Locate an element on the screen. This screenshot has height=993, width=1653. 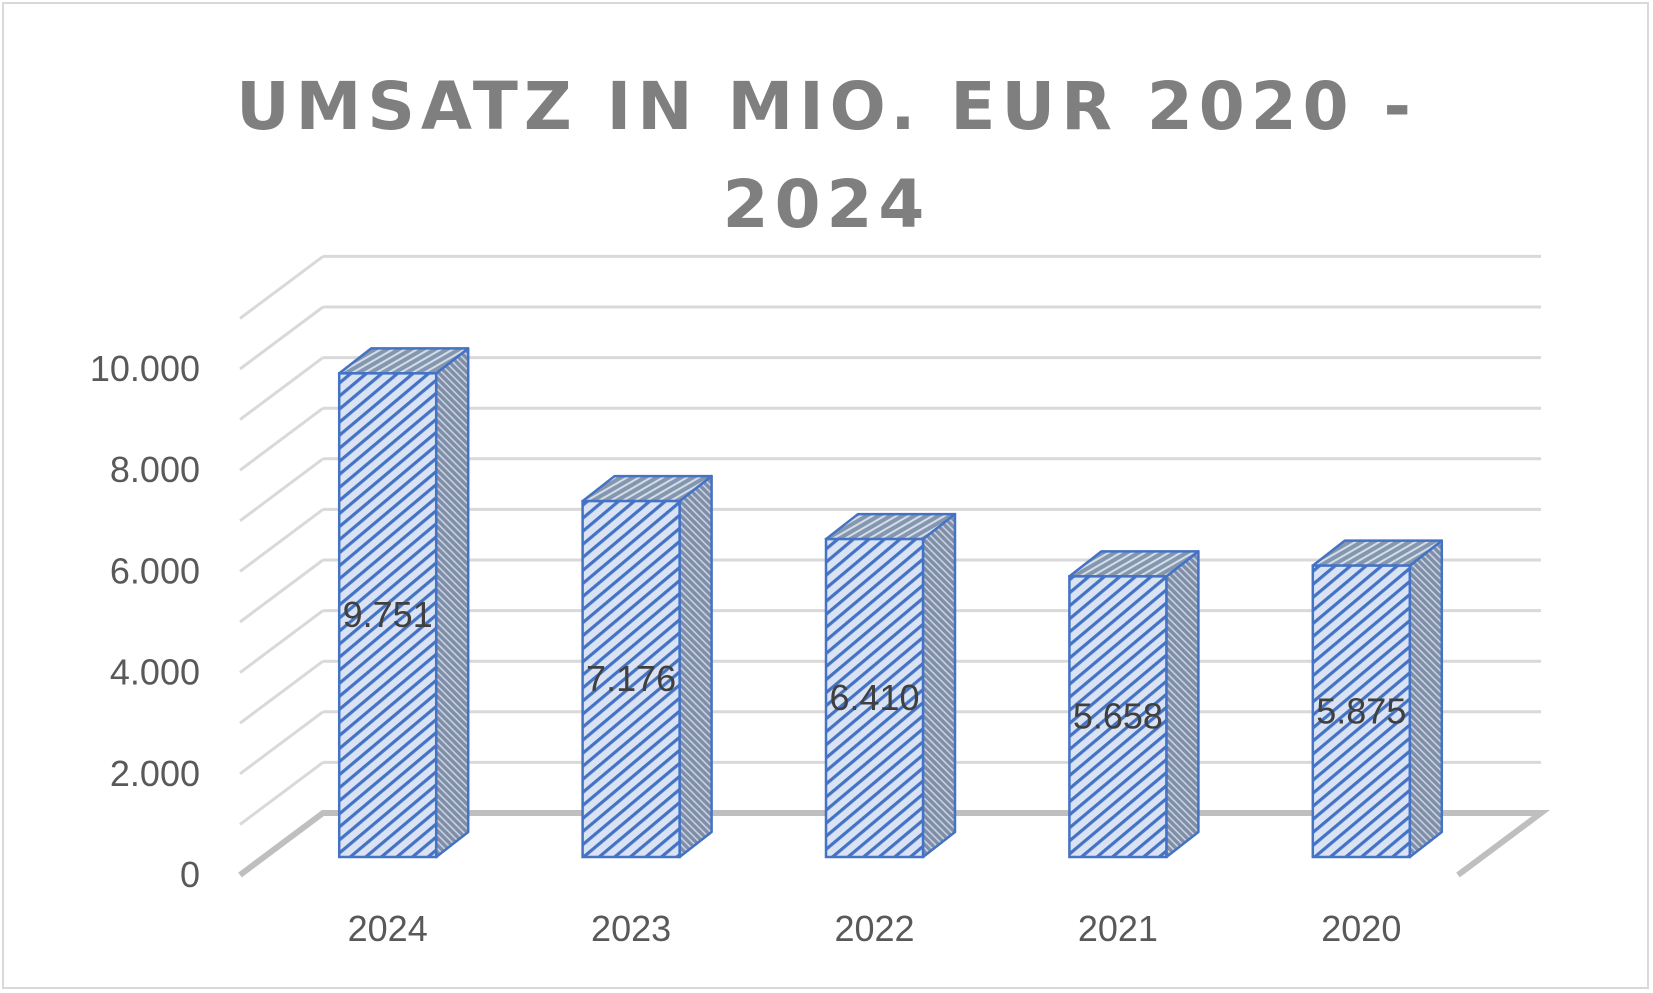
bar-2020: 5.875 is located at coordinates (1377, 699).